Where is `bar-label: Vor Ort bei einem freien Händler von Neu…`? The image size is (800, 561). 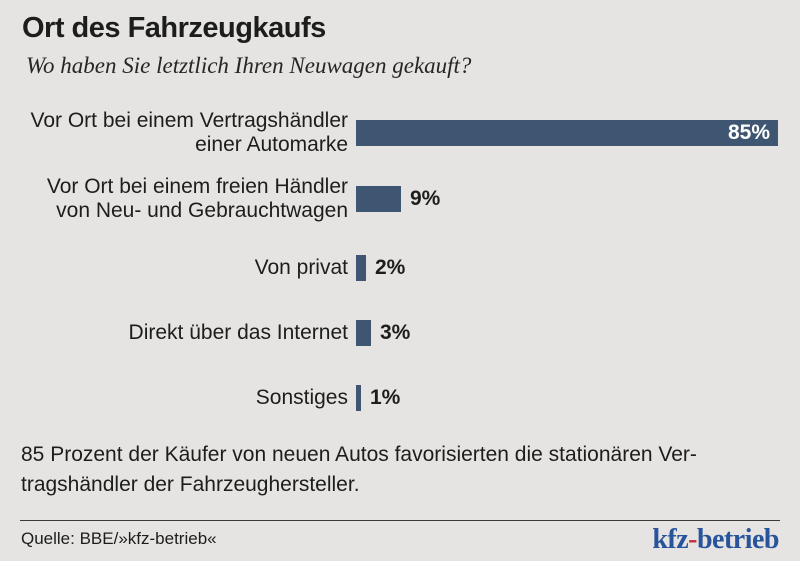 bar-label: Vor Ort bei einem freien Händler von Neu… is located at coordinates (197, 198).